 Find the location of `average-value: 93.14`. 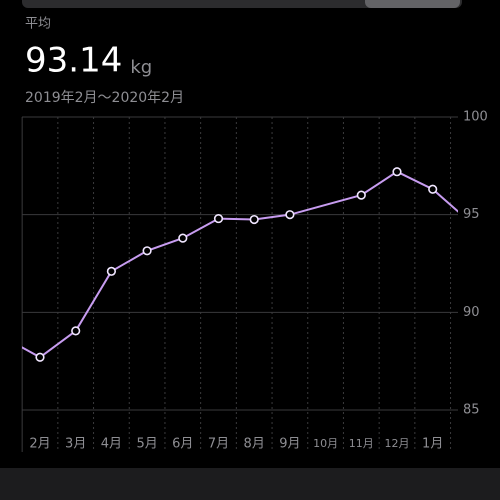

average-value: 93.14 is located at coordinates (73, 61).